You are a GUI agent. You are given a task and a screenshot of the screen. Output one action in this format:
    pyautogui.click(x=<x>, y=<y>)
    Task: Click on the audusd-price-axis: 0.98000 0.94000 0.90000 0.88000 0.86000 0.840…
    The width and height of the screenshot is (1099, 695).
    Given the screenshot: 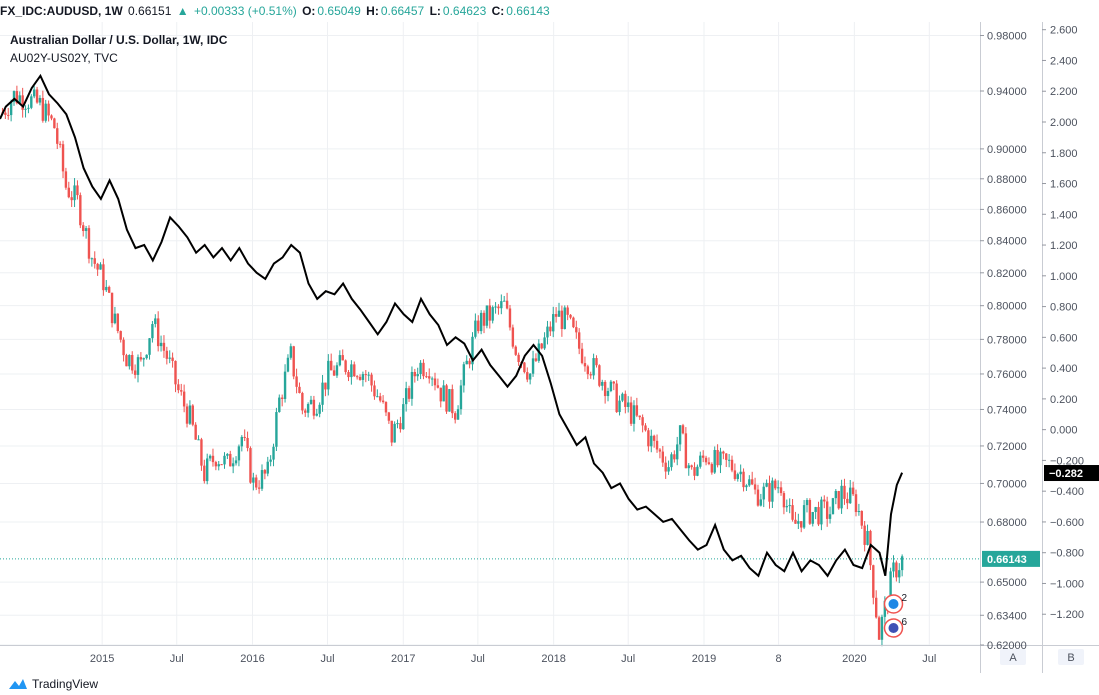 What is the action you would take?
    pyautogui.click(x=1010, y=341)
    